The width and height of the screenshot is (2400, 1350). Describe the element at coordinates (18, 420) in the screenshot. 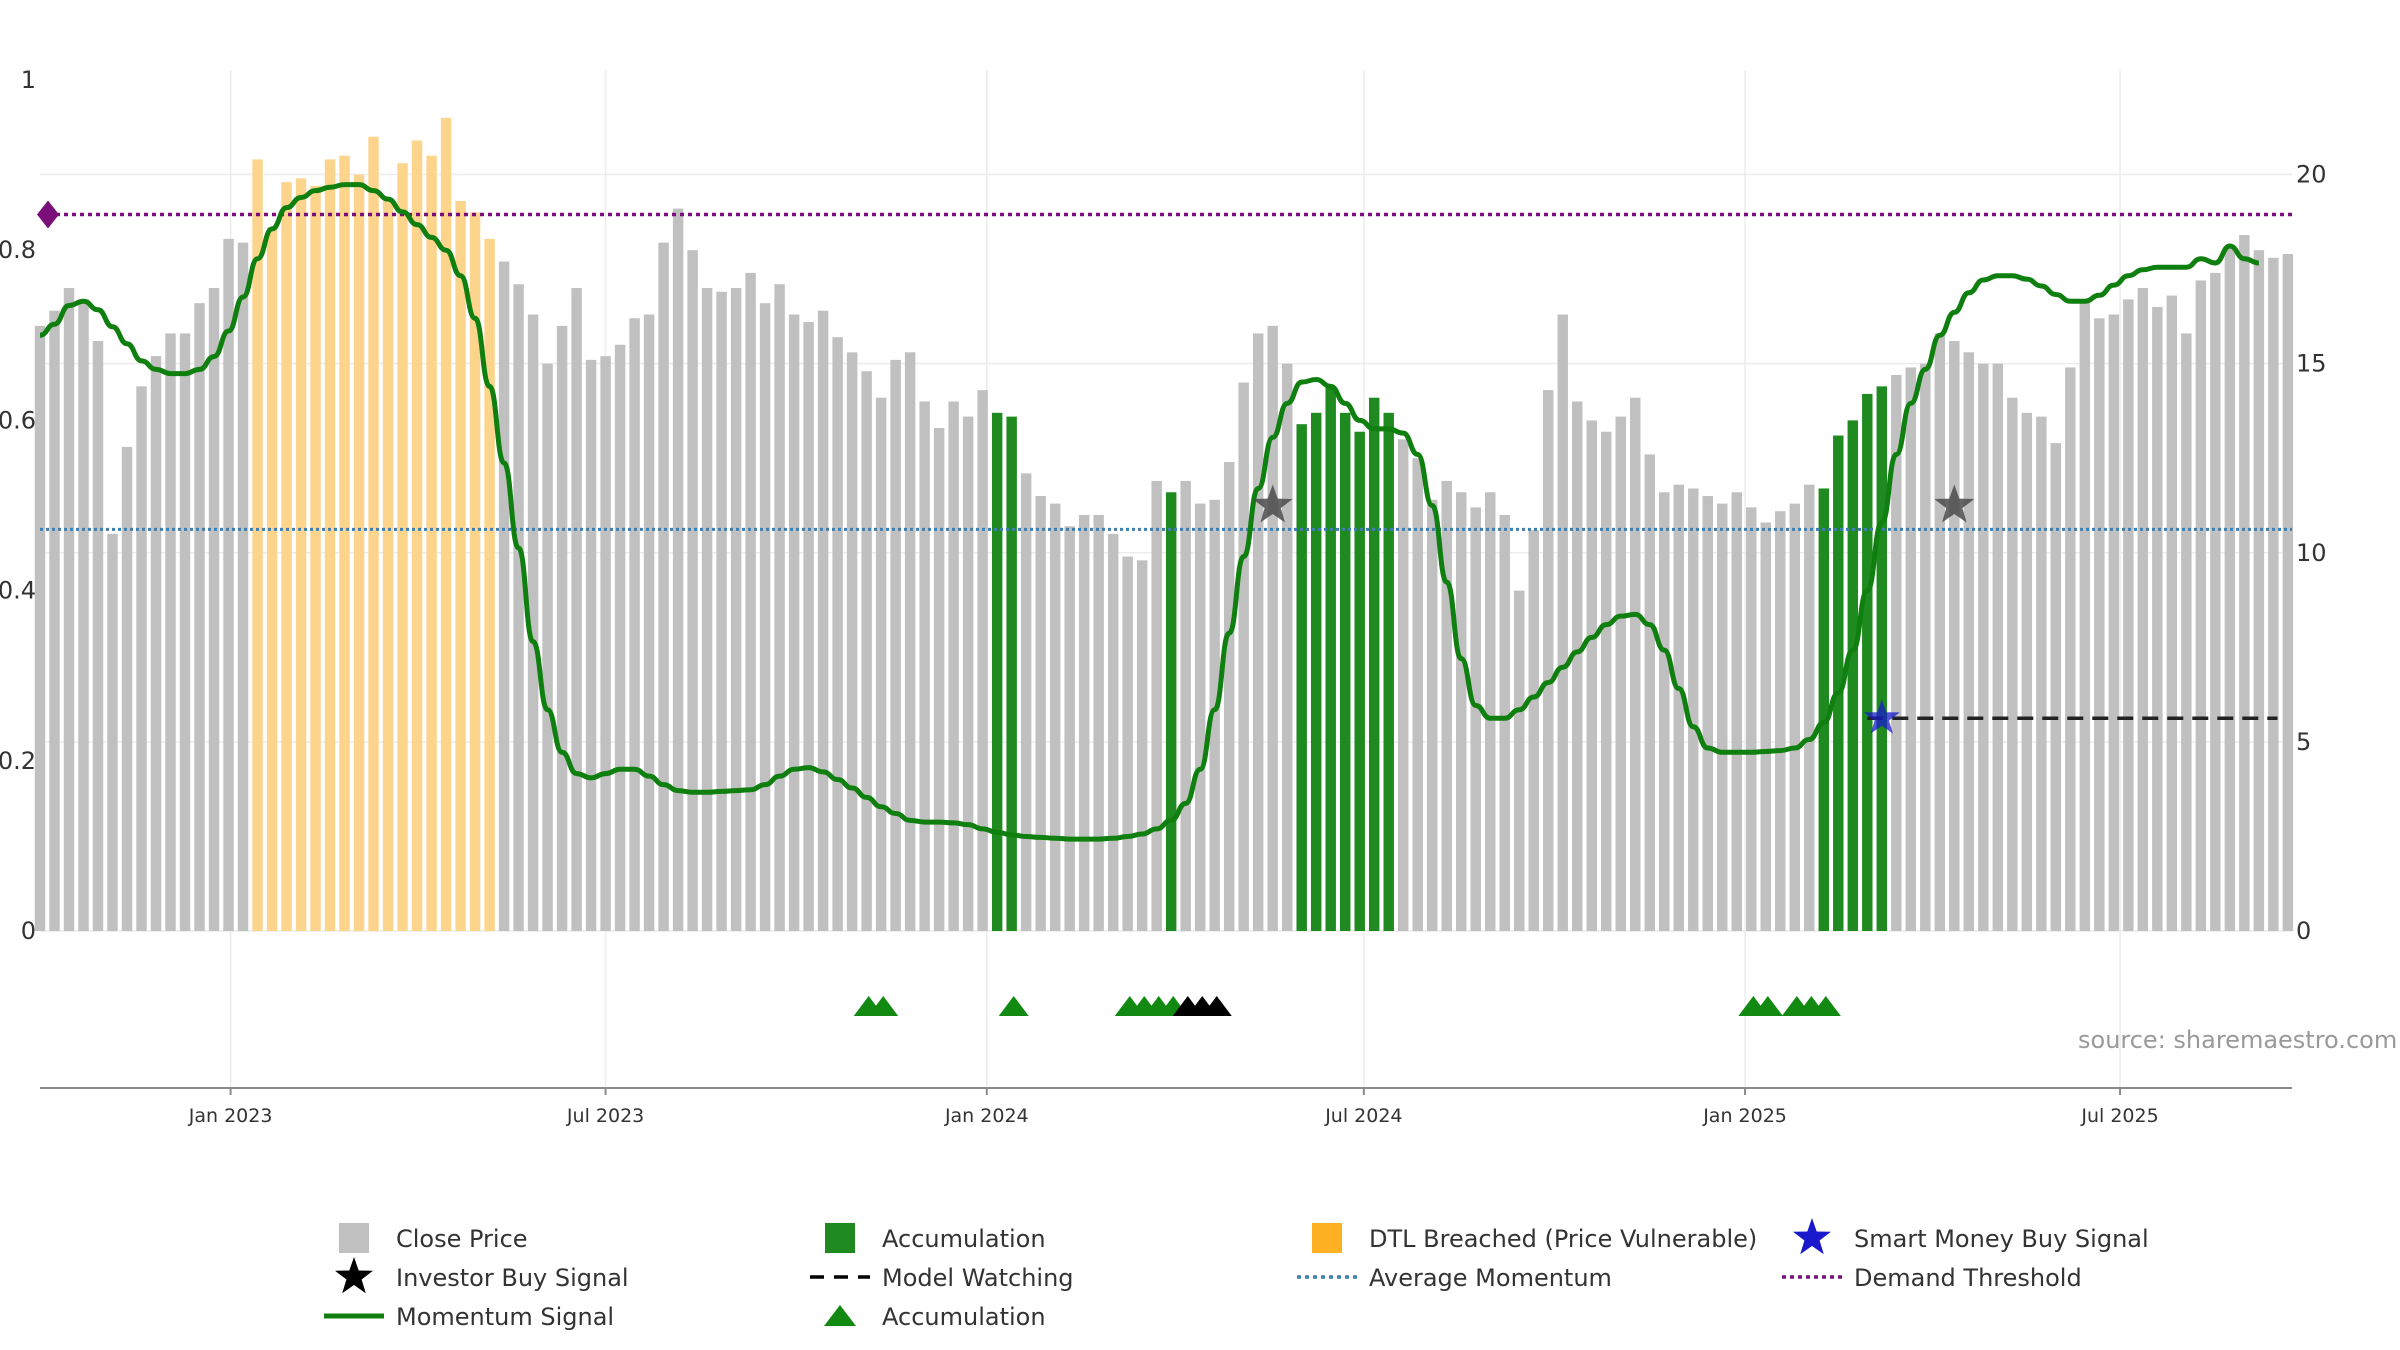

I see `left-axis-tick-label: 0.6` at that location.